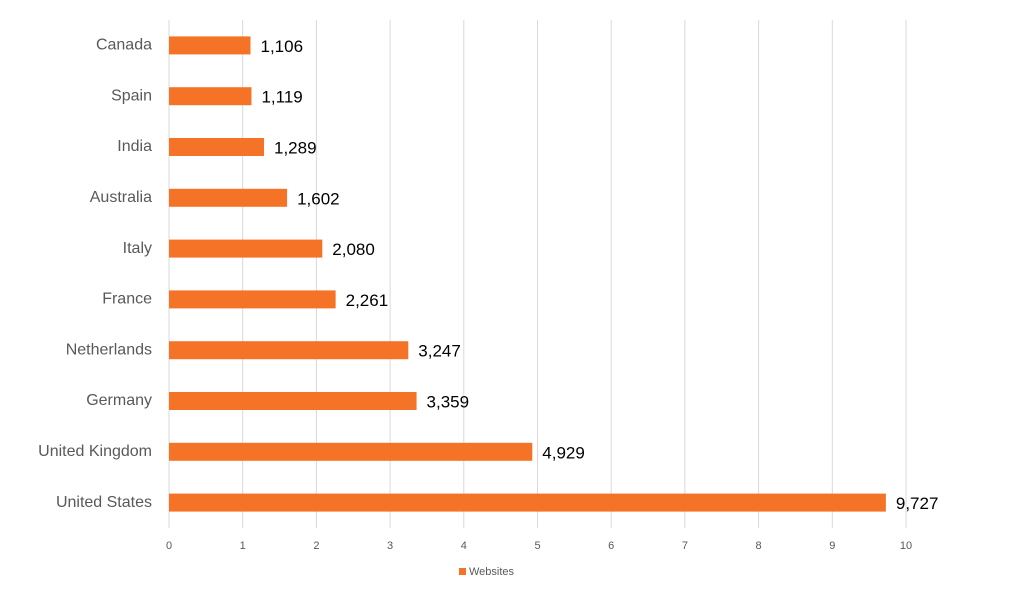 The image size is (1024, 597). Describe the element at coordinates (169, 546) in the screenshot. I see `x-tick-label: 0` at that location.